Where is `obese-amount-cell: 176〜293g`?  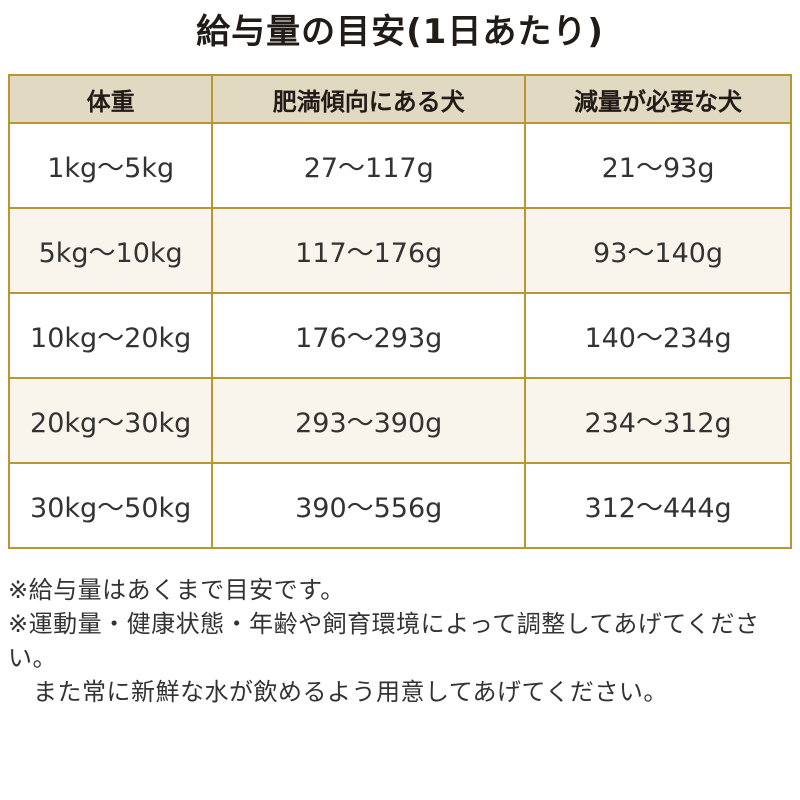
obese-amount-cell: 176〜293g is located at coordinates (369, 335).